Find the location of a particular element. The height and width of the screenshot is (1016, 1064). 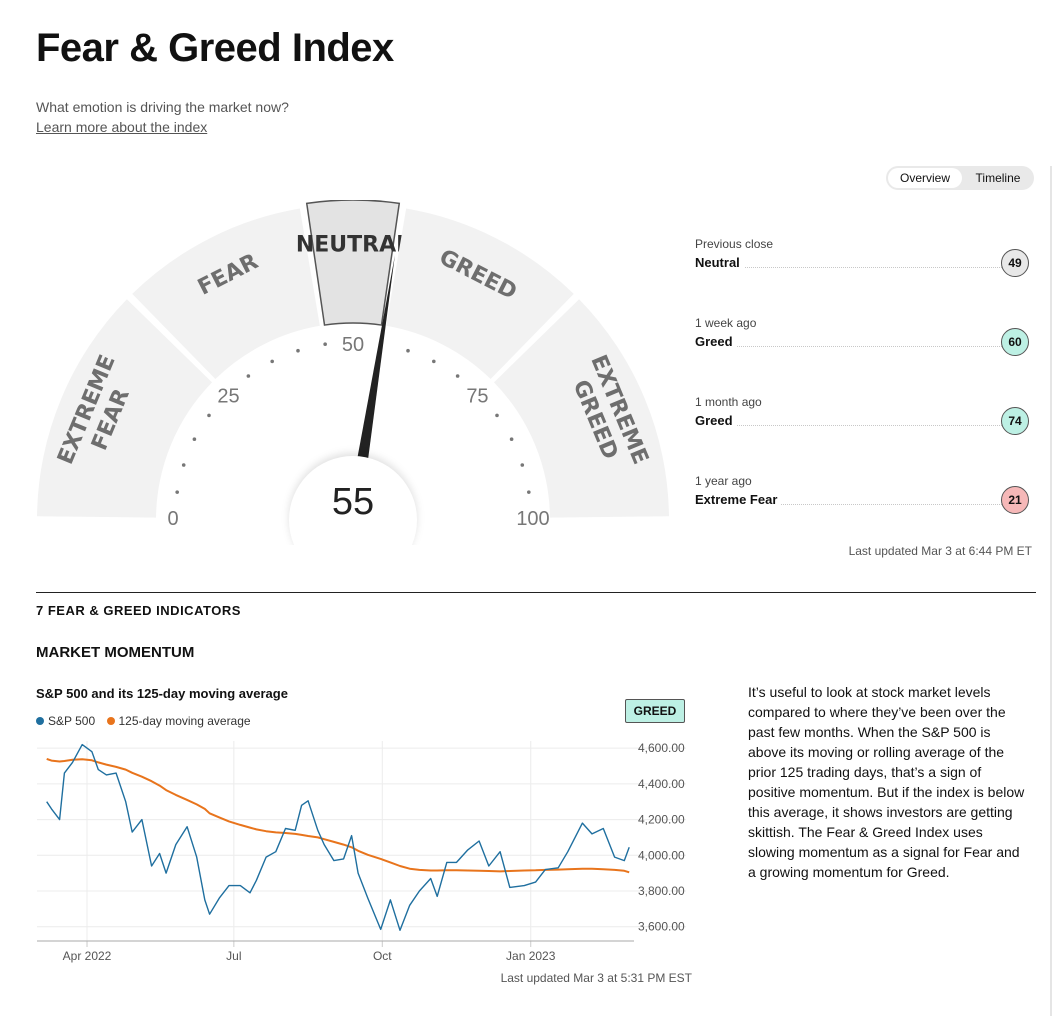

history-when: 1 year ago is located at coordinates (723, 481).